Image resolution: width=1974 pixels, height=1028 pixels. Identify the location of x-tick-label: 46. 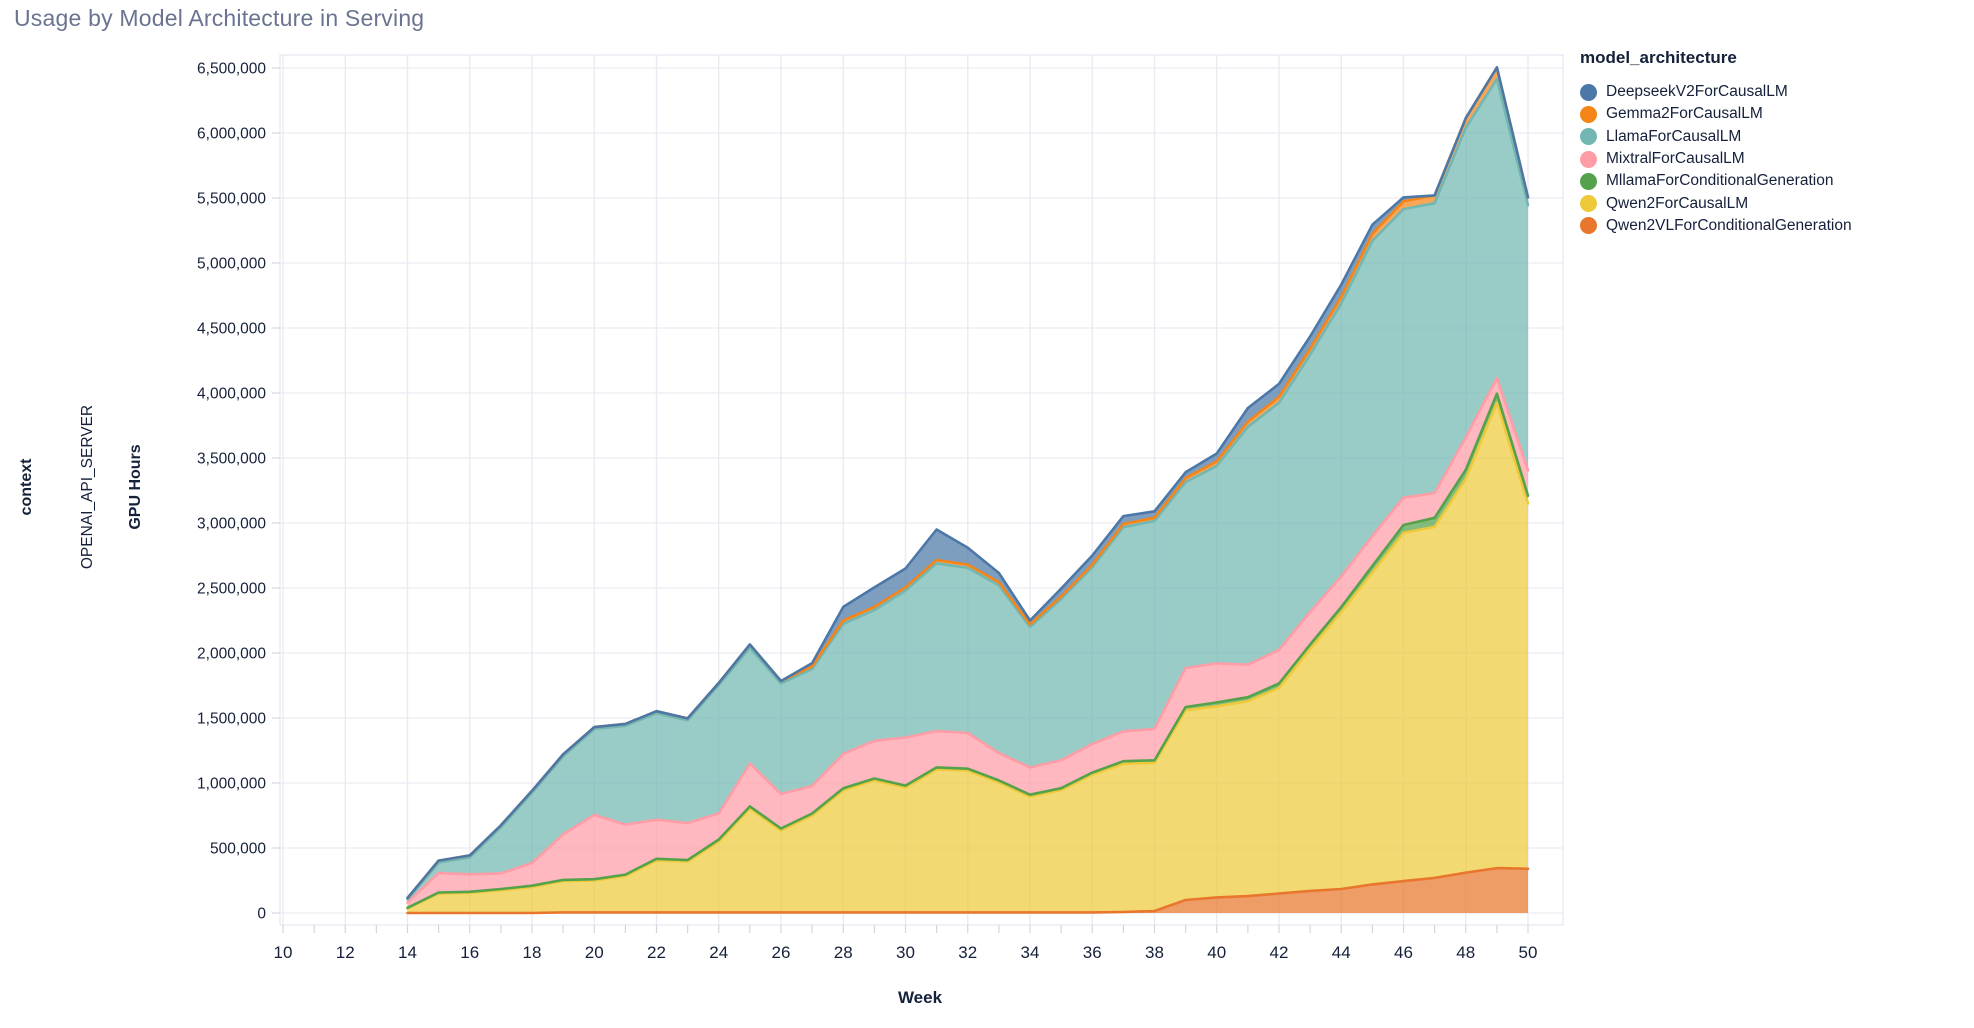
(1403, 952).